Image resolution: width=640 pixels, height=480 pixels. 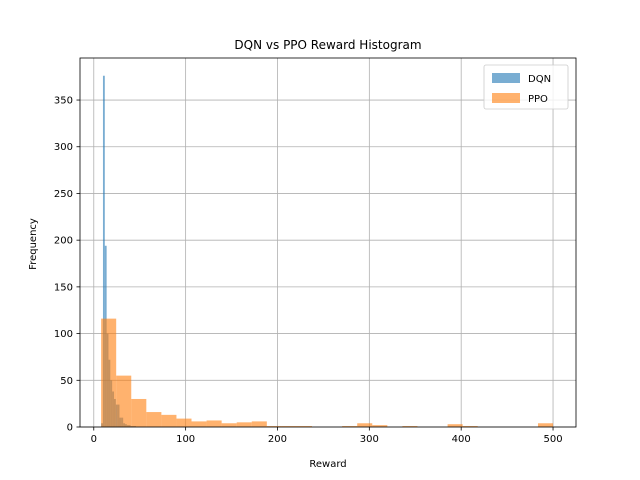 What do you see at coordinates (94, 439) in the screenshot?
I see `x-tick-label: 0` at bounding box center [94, 439].